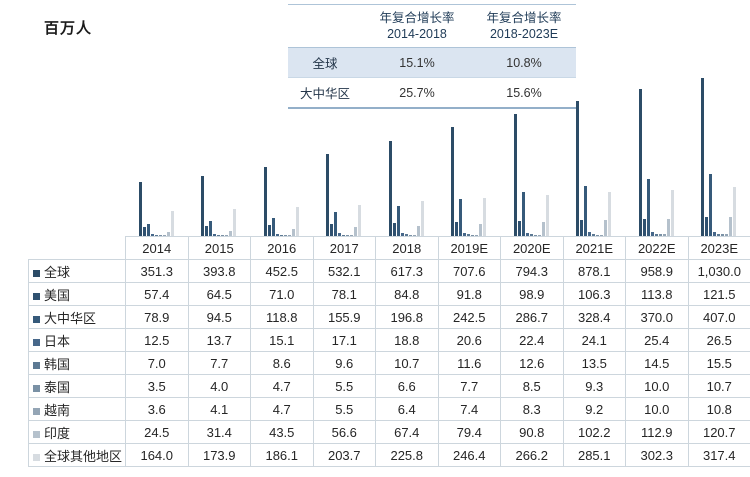 This screenshot has width=750, height=477. What do you see at coordinates (68, 28) in the screenshot?
I see `y-axis-unit-label: 百万人` at bounding box center [68, 28].